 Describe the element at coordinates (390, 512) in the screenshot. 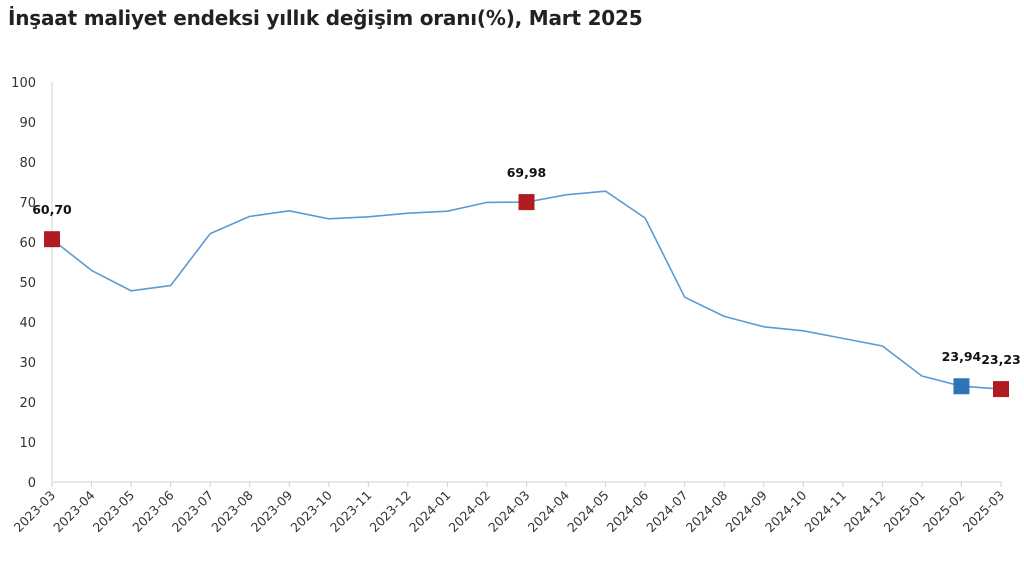

I see `x-tick-label: 2023-12` at that location.